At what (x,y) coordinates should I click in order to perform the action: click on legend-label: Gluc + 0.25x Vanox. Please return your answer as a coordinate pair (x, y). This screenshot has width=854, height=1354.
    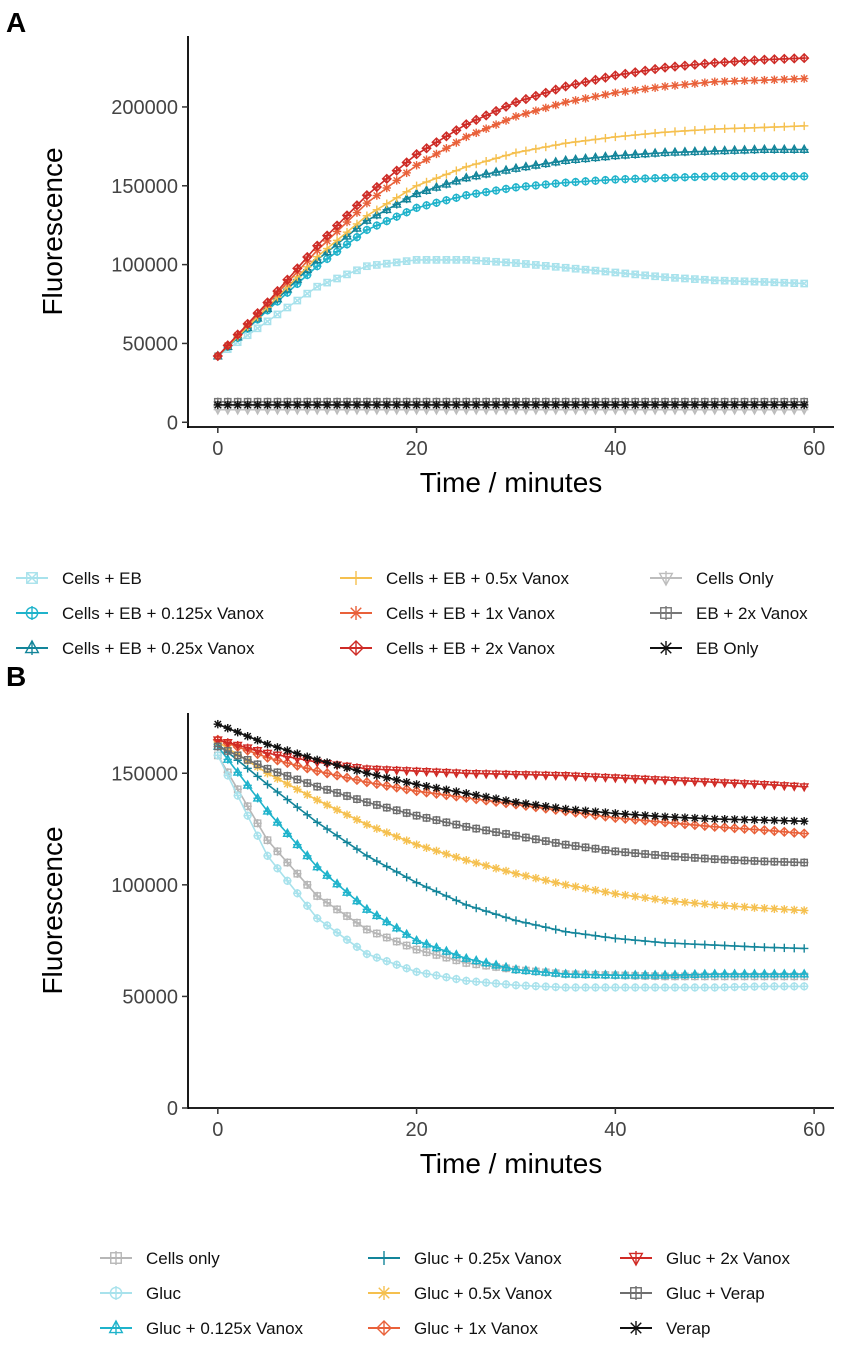
    Looking at the image, I should click on (488, 1258).